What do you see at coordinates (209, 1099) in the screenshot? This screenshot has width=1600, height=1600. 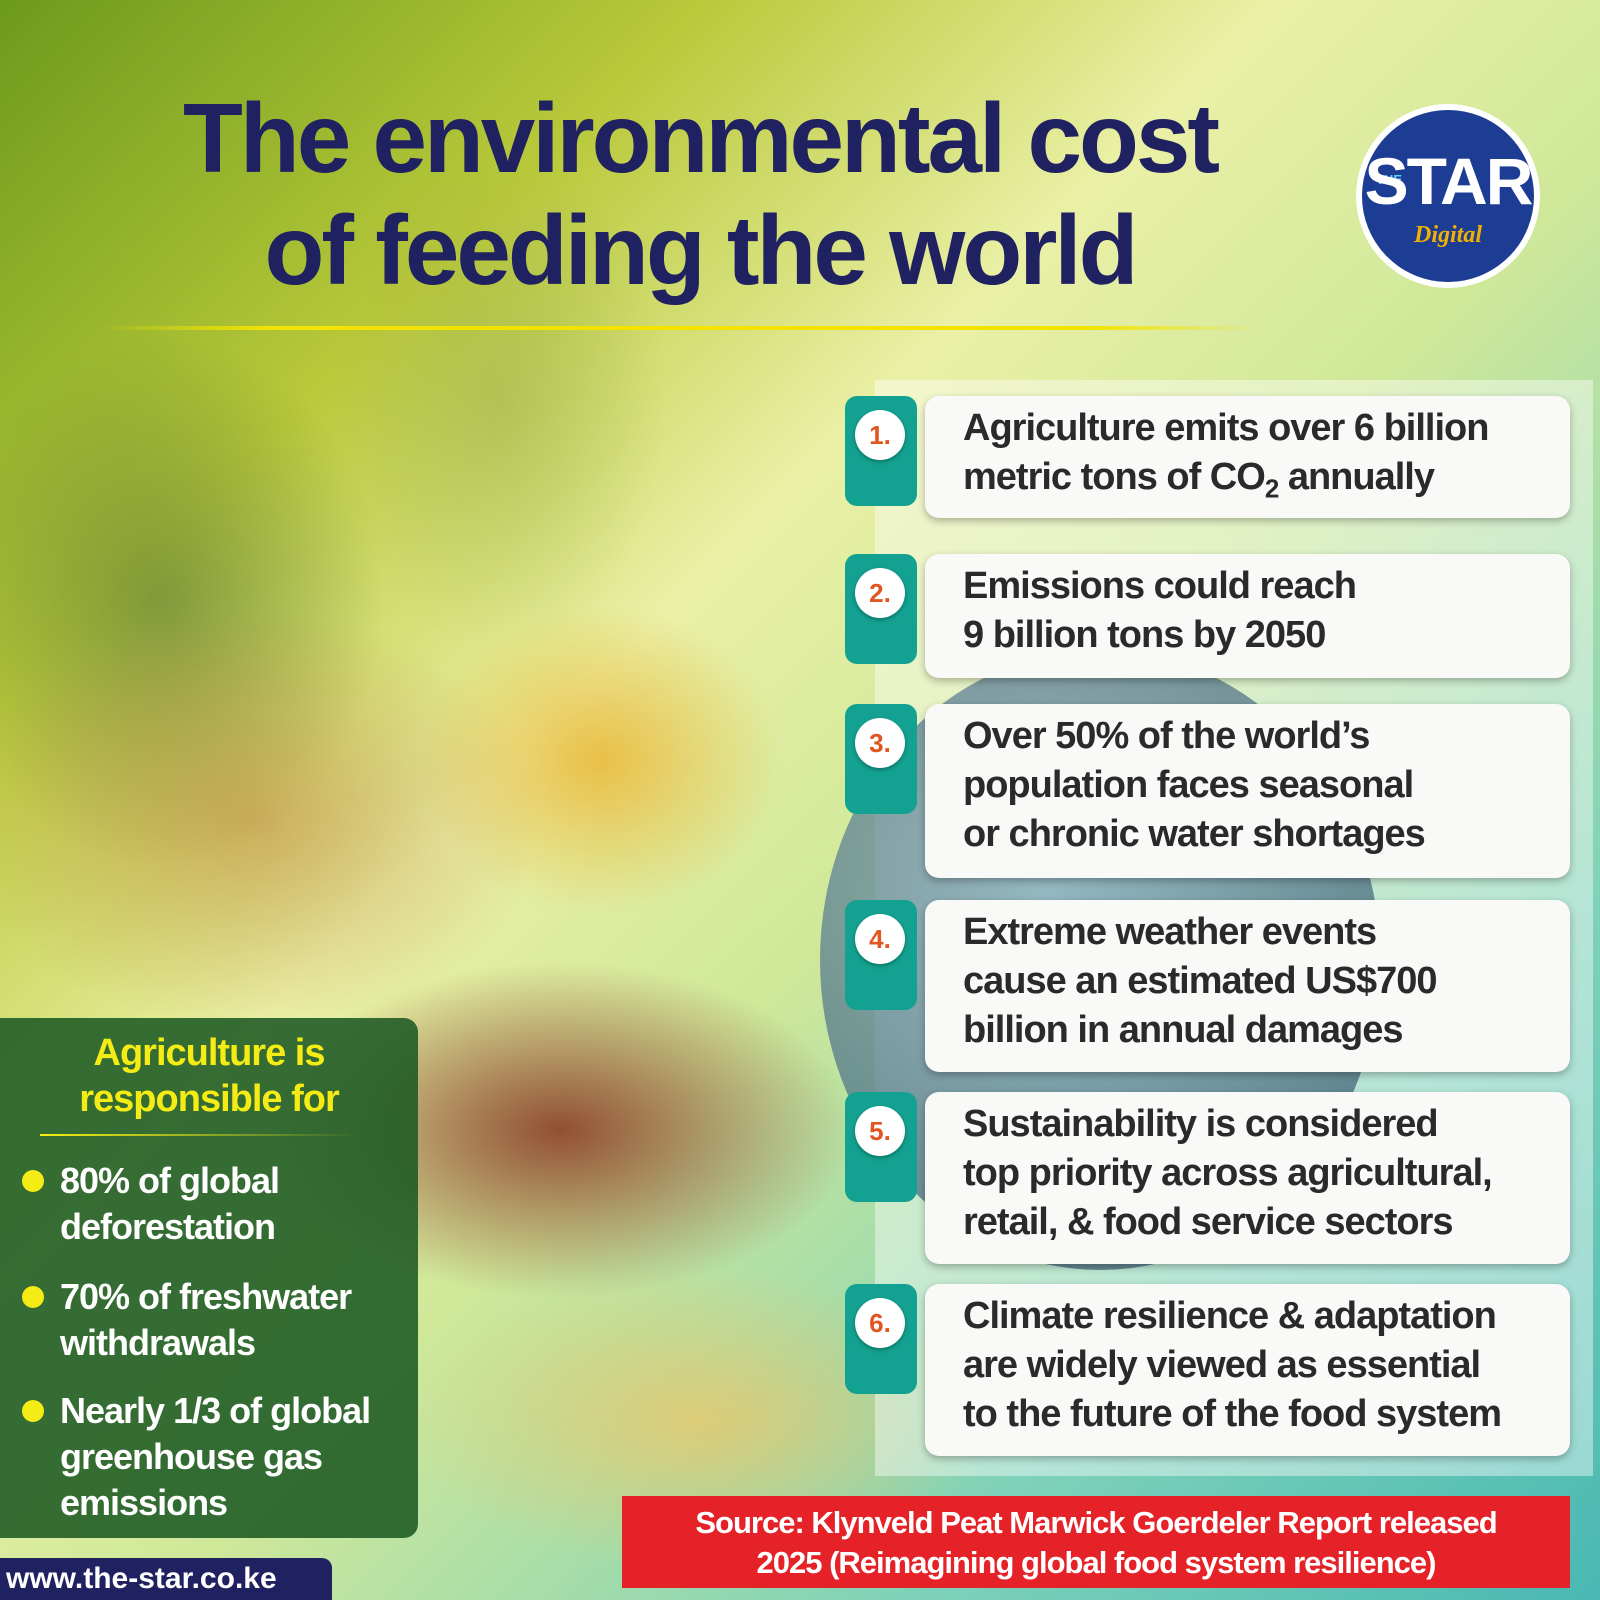 I see `responsible-title-line-2: responsible for` at bounding box center [209, 1099].